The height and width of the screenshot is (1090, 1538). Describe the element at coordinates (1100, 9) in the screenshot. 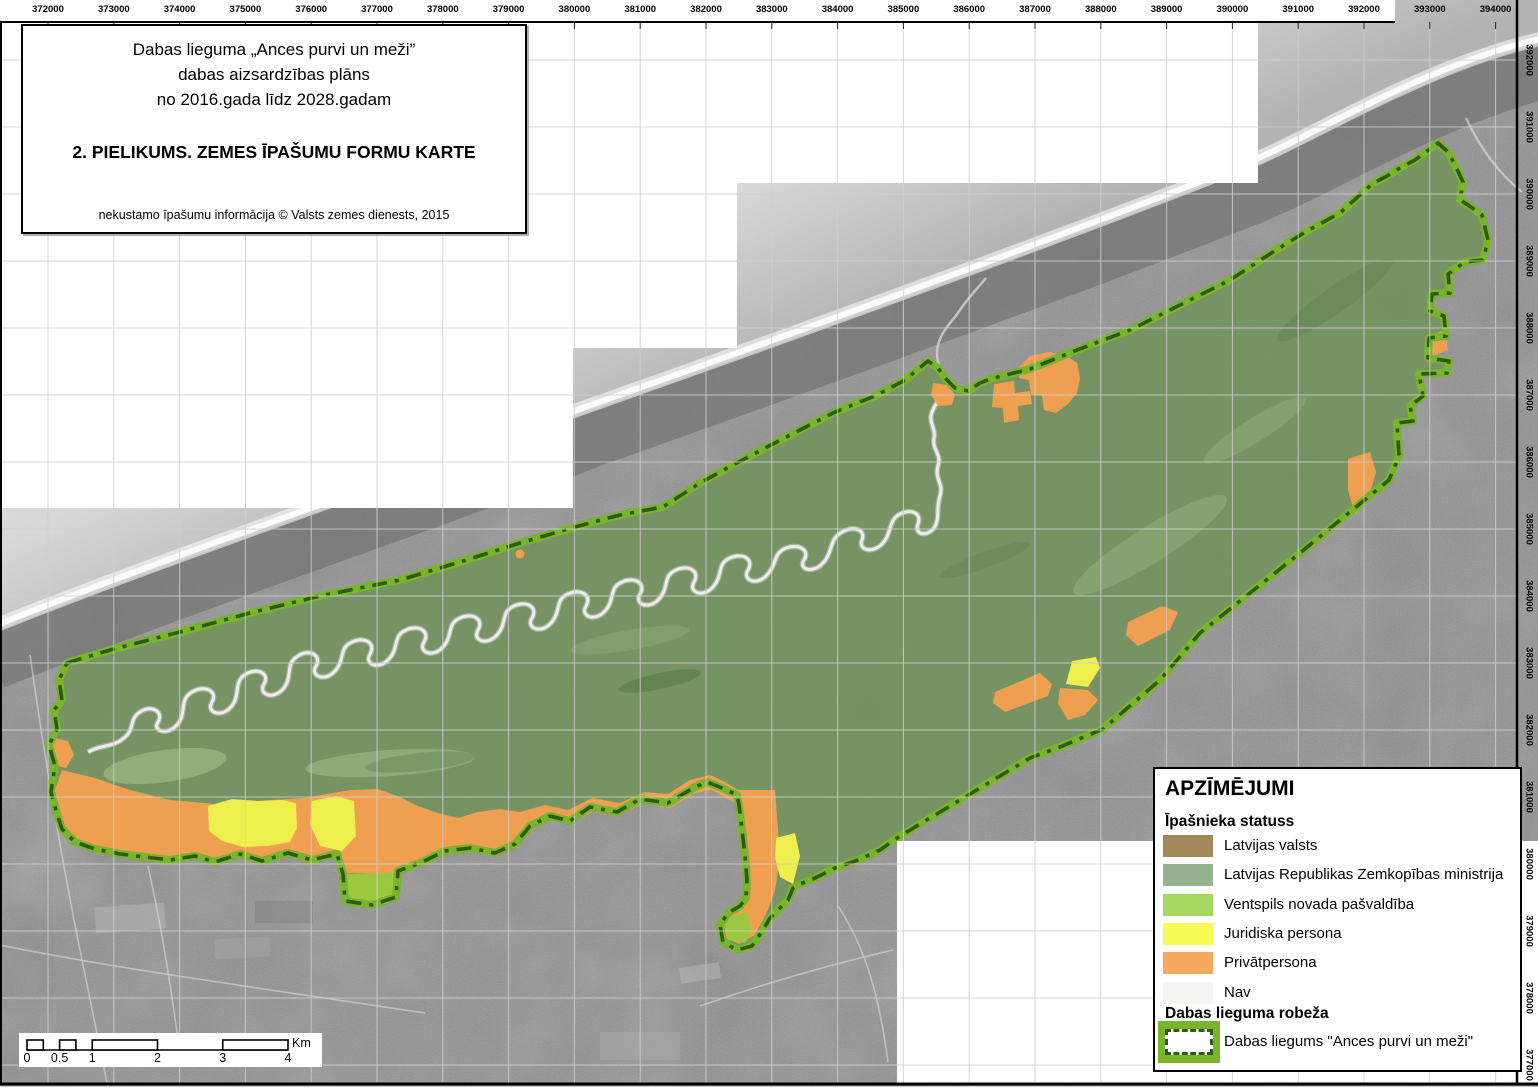

I see `top-coordinate-label: 388000` at that location.